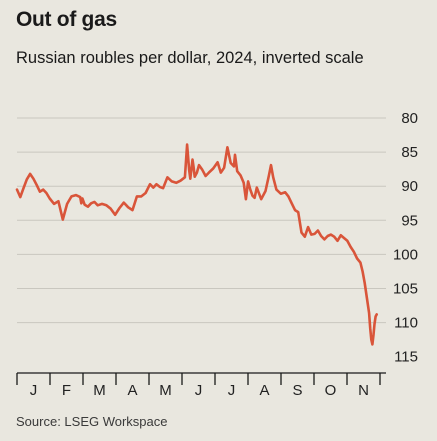 The width and height of the screenshot is (437, 441). I want to click on x-tick-label-9: O, so click(331, 390).